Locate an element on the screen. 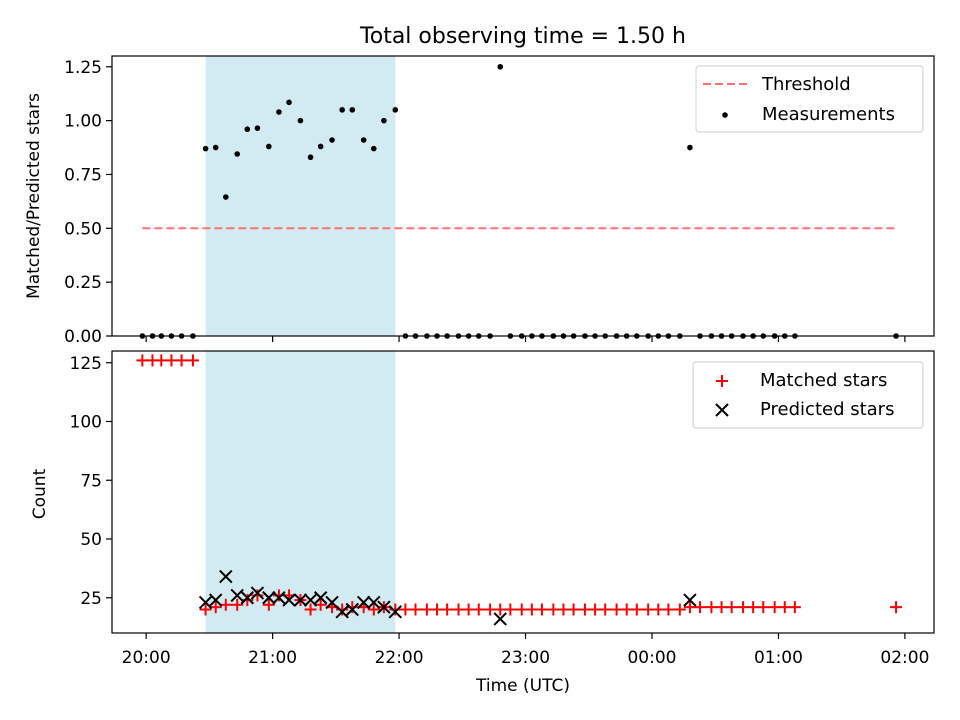  chart-title: Total observing time = 1.50 h is located at coordinates (522, 36).